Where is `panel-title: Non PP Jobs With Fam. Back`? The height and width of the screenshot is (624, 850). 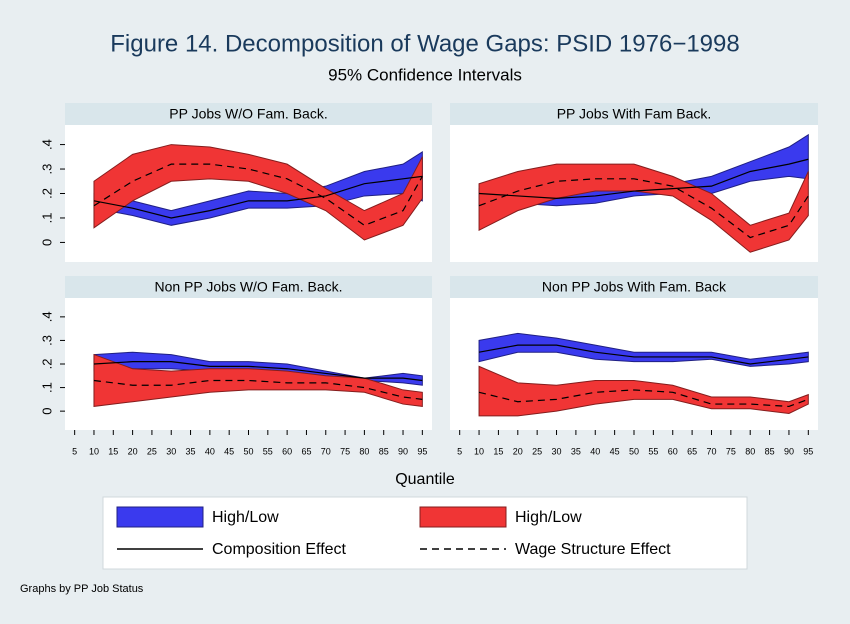
panel-title: Non PP Jobs With Fam. Back is located at coordinates (634, 287).